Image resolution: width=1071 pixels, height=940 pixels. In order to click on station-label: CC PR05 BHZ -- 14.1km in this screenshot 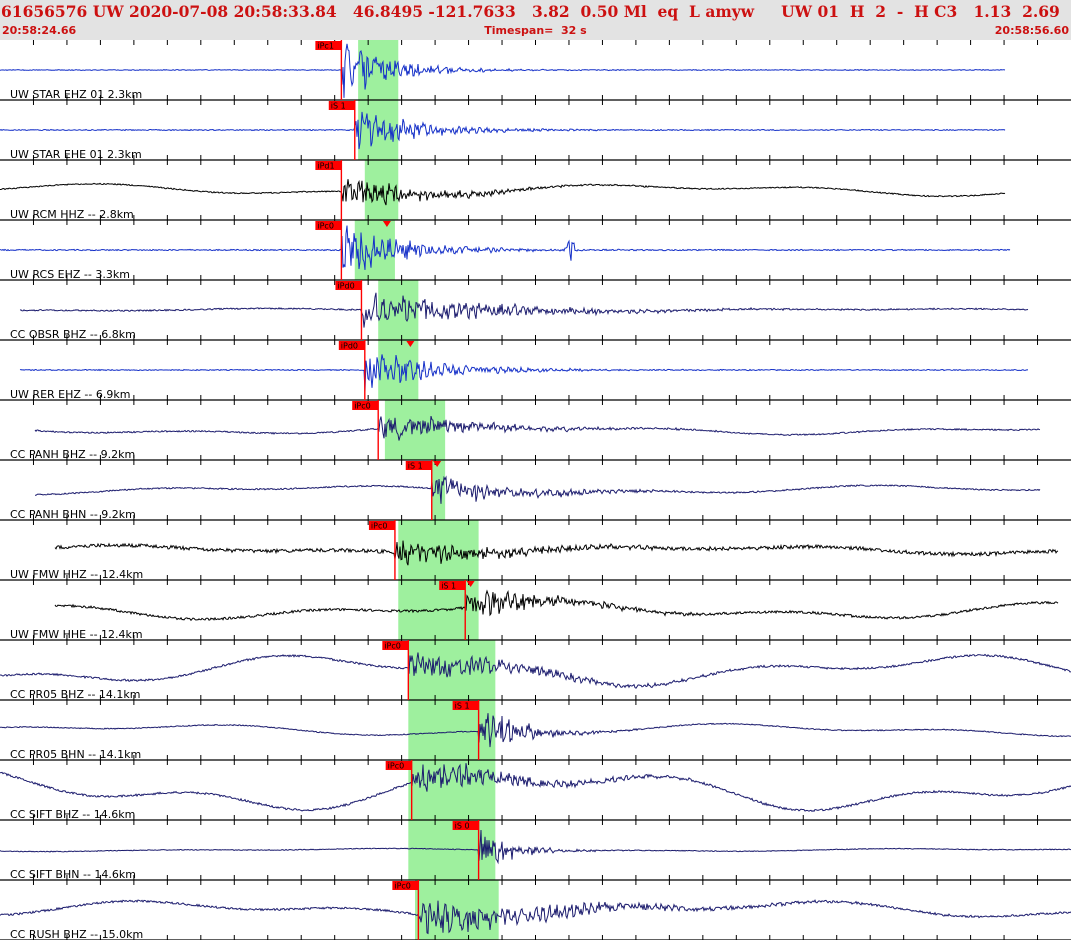, I will do `click(75, 694)`.